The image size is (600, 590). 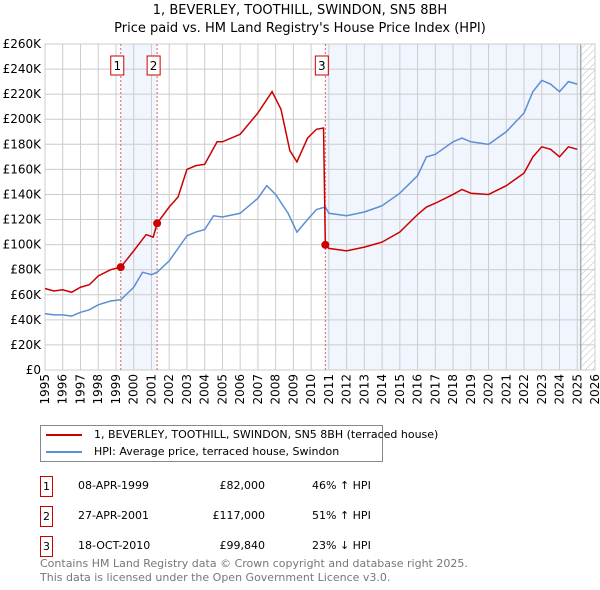 What do you see at coordinates (453, 389) in the screenshot?
I see `x-tick-label: 2018` at bounding box center [453, 389].